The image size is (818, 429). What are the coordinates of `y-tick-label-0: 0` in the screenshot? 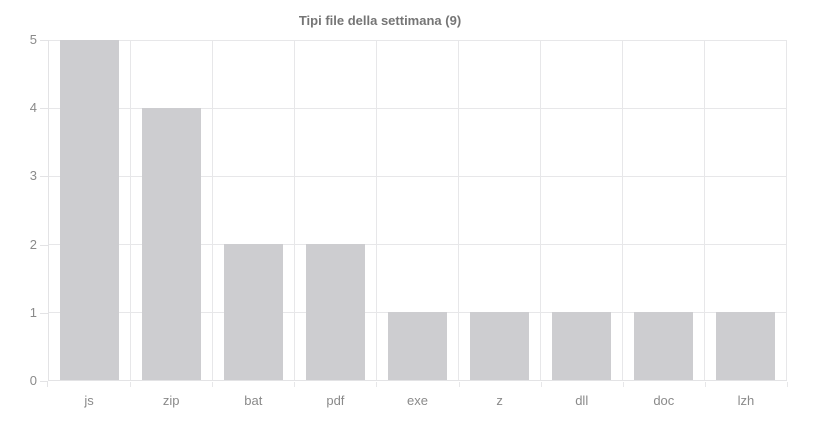 It's located at (33, 380).